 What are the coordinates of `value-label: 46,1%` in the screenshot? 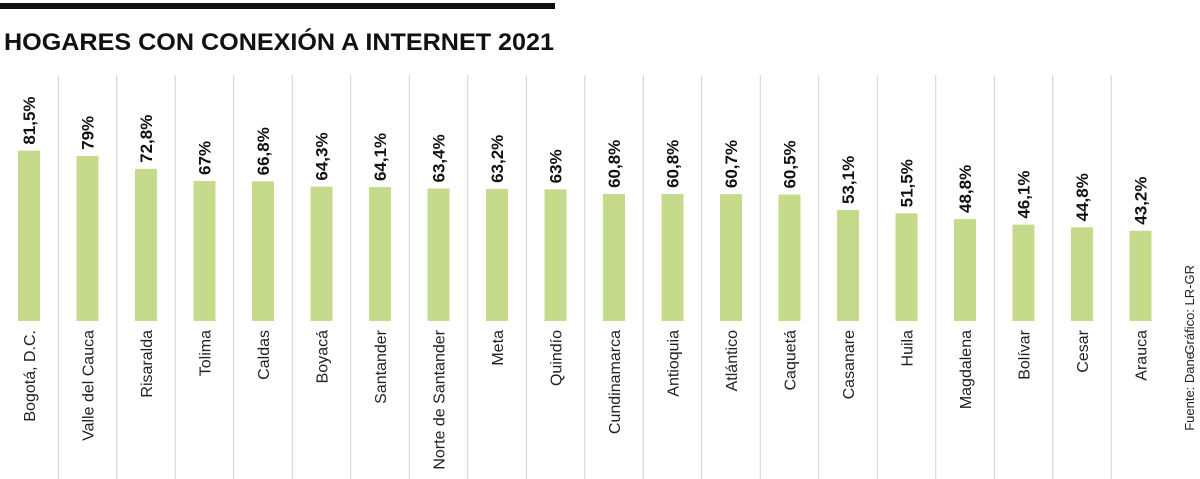 It's located at (1024, 194).